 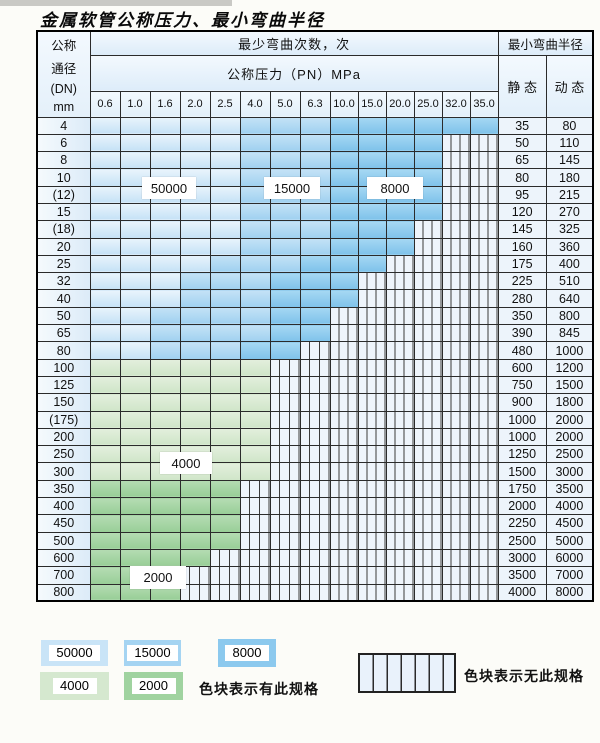 What do you see at coordinates (522, 246) in the screenshot?
I see `static-radius-cell: 160` at bounding box center [522, 246].